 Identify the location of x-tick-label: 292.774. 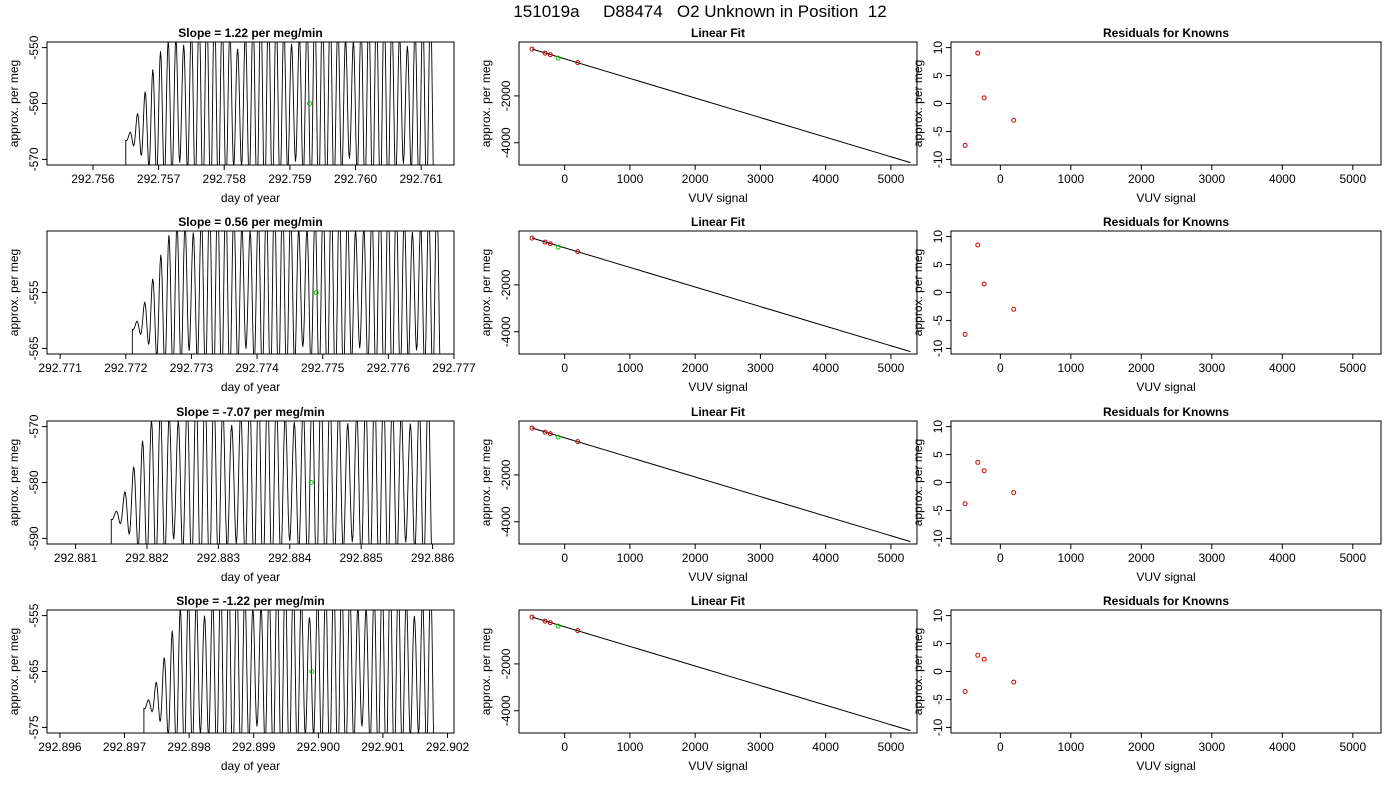
(257, 368).